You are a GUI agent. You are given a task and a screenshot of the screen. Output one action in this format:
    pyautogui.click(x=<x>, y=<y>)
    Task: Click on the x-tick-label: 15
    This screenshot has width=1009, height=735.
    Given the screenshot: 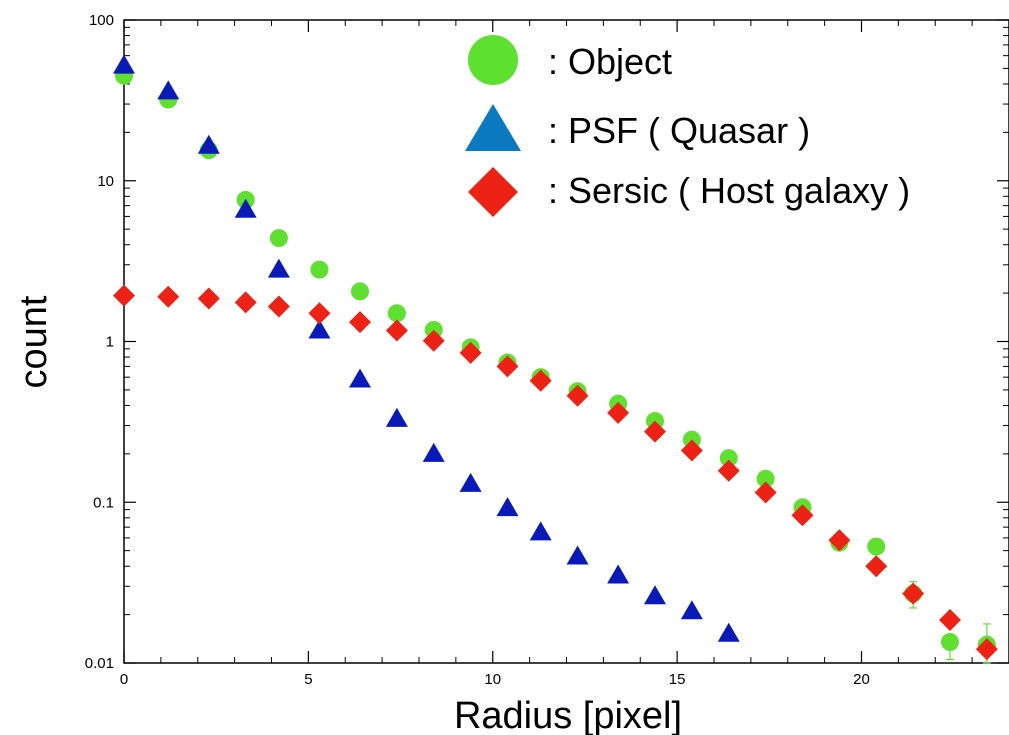 What is the action you would take?
    pyautogui.click(x=677, y=679)
    